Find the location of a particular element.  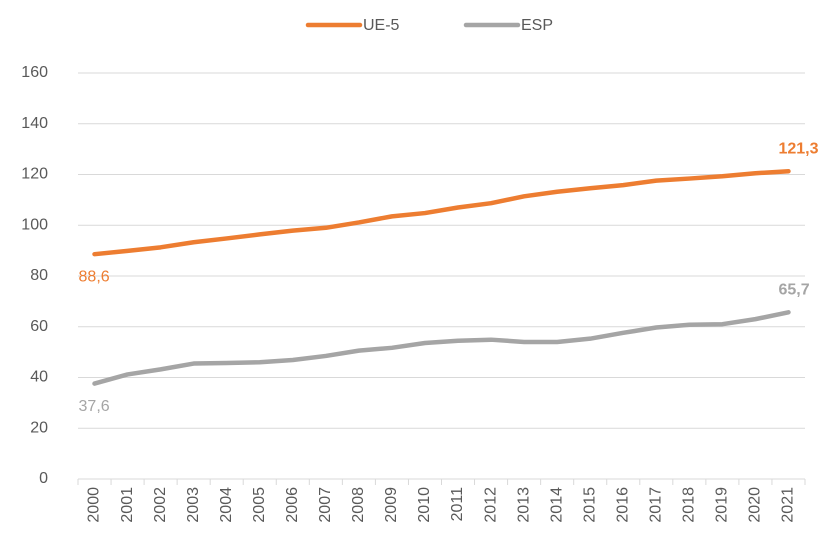

x-tick-label: 2000 is located at coordinates (94, 505).